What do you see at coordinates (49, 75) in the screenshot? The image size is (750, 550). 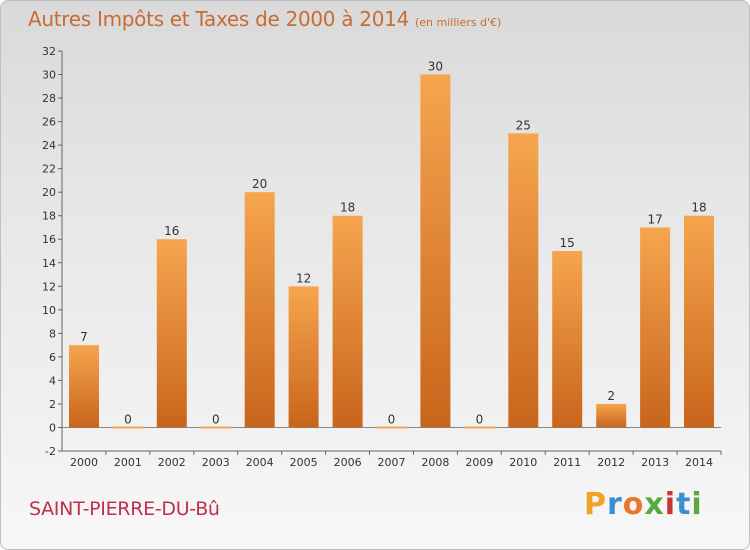 I see `y-tick-label: 30` at bounding box center [49, 75].